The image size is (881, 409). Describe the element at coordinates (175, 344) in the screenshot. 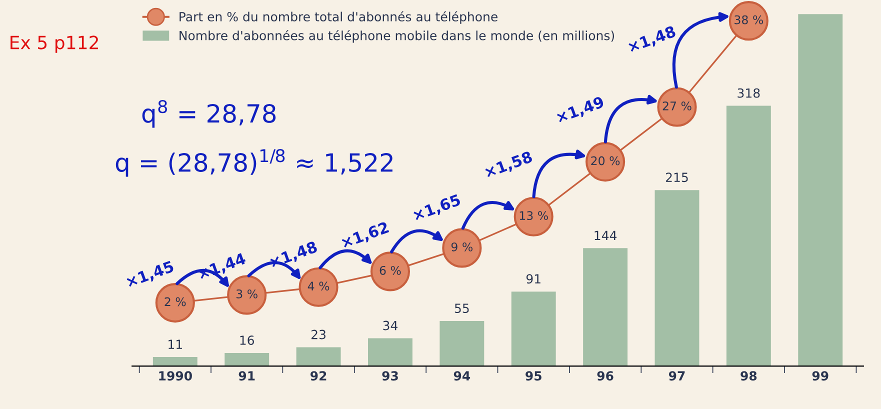

I see `data-label: 11` at that location.